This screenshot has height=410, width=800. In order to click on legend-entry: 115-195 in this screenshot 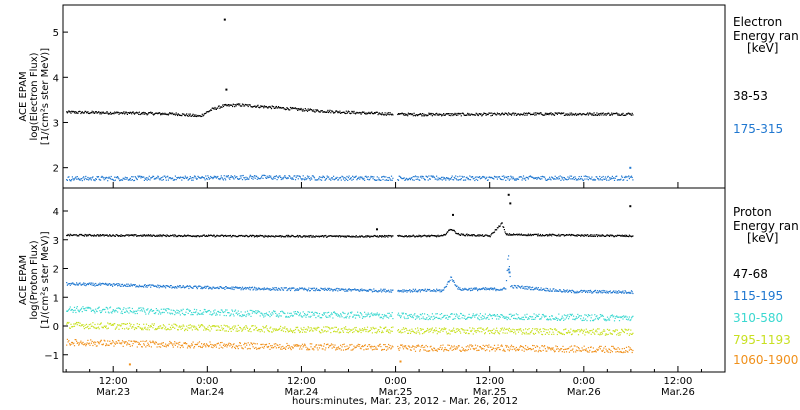, I will do `click(758, 296)`.